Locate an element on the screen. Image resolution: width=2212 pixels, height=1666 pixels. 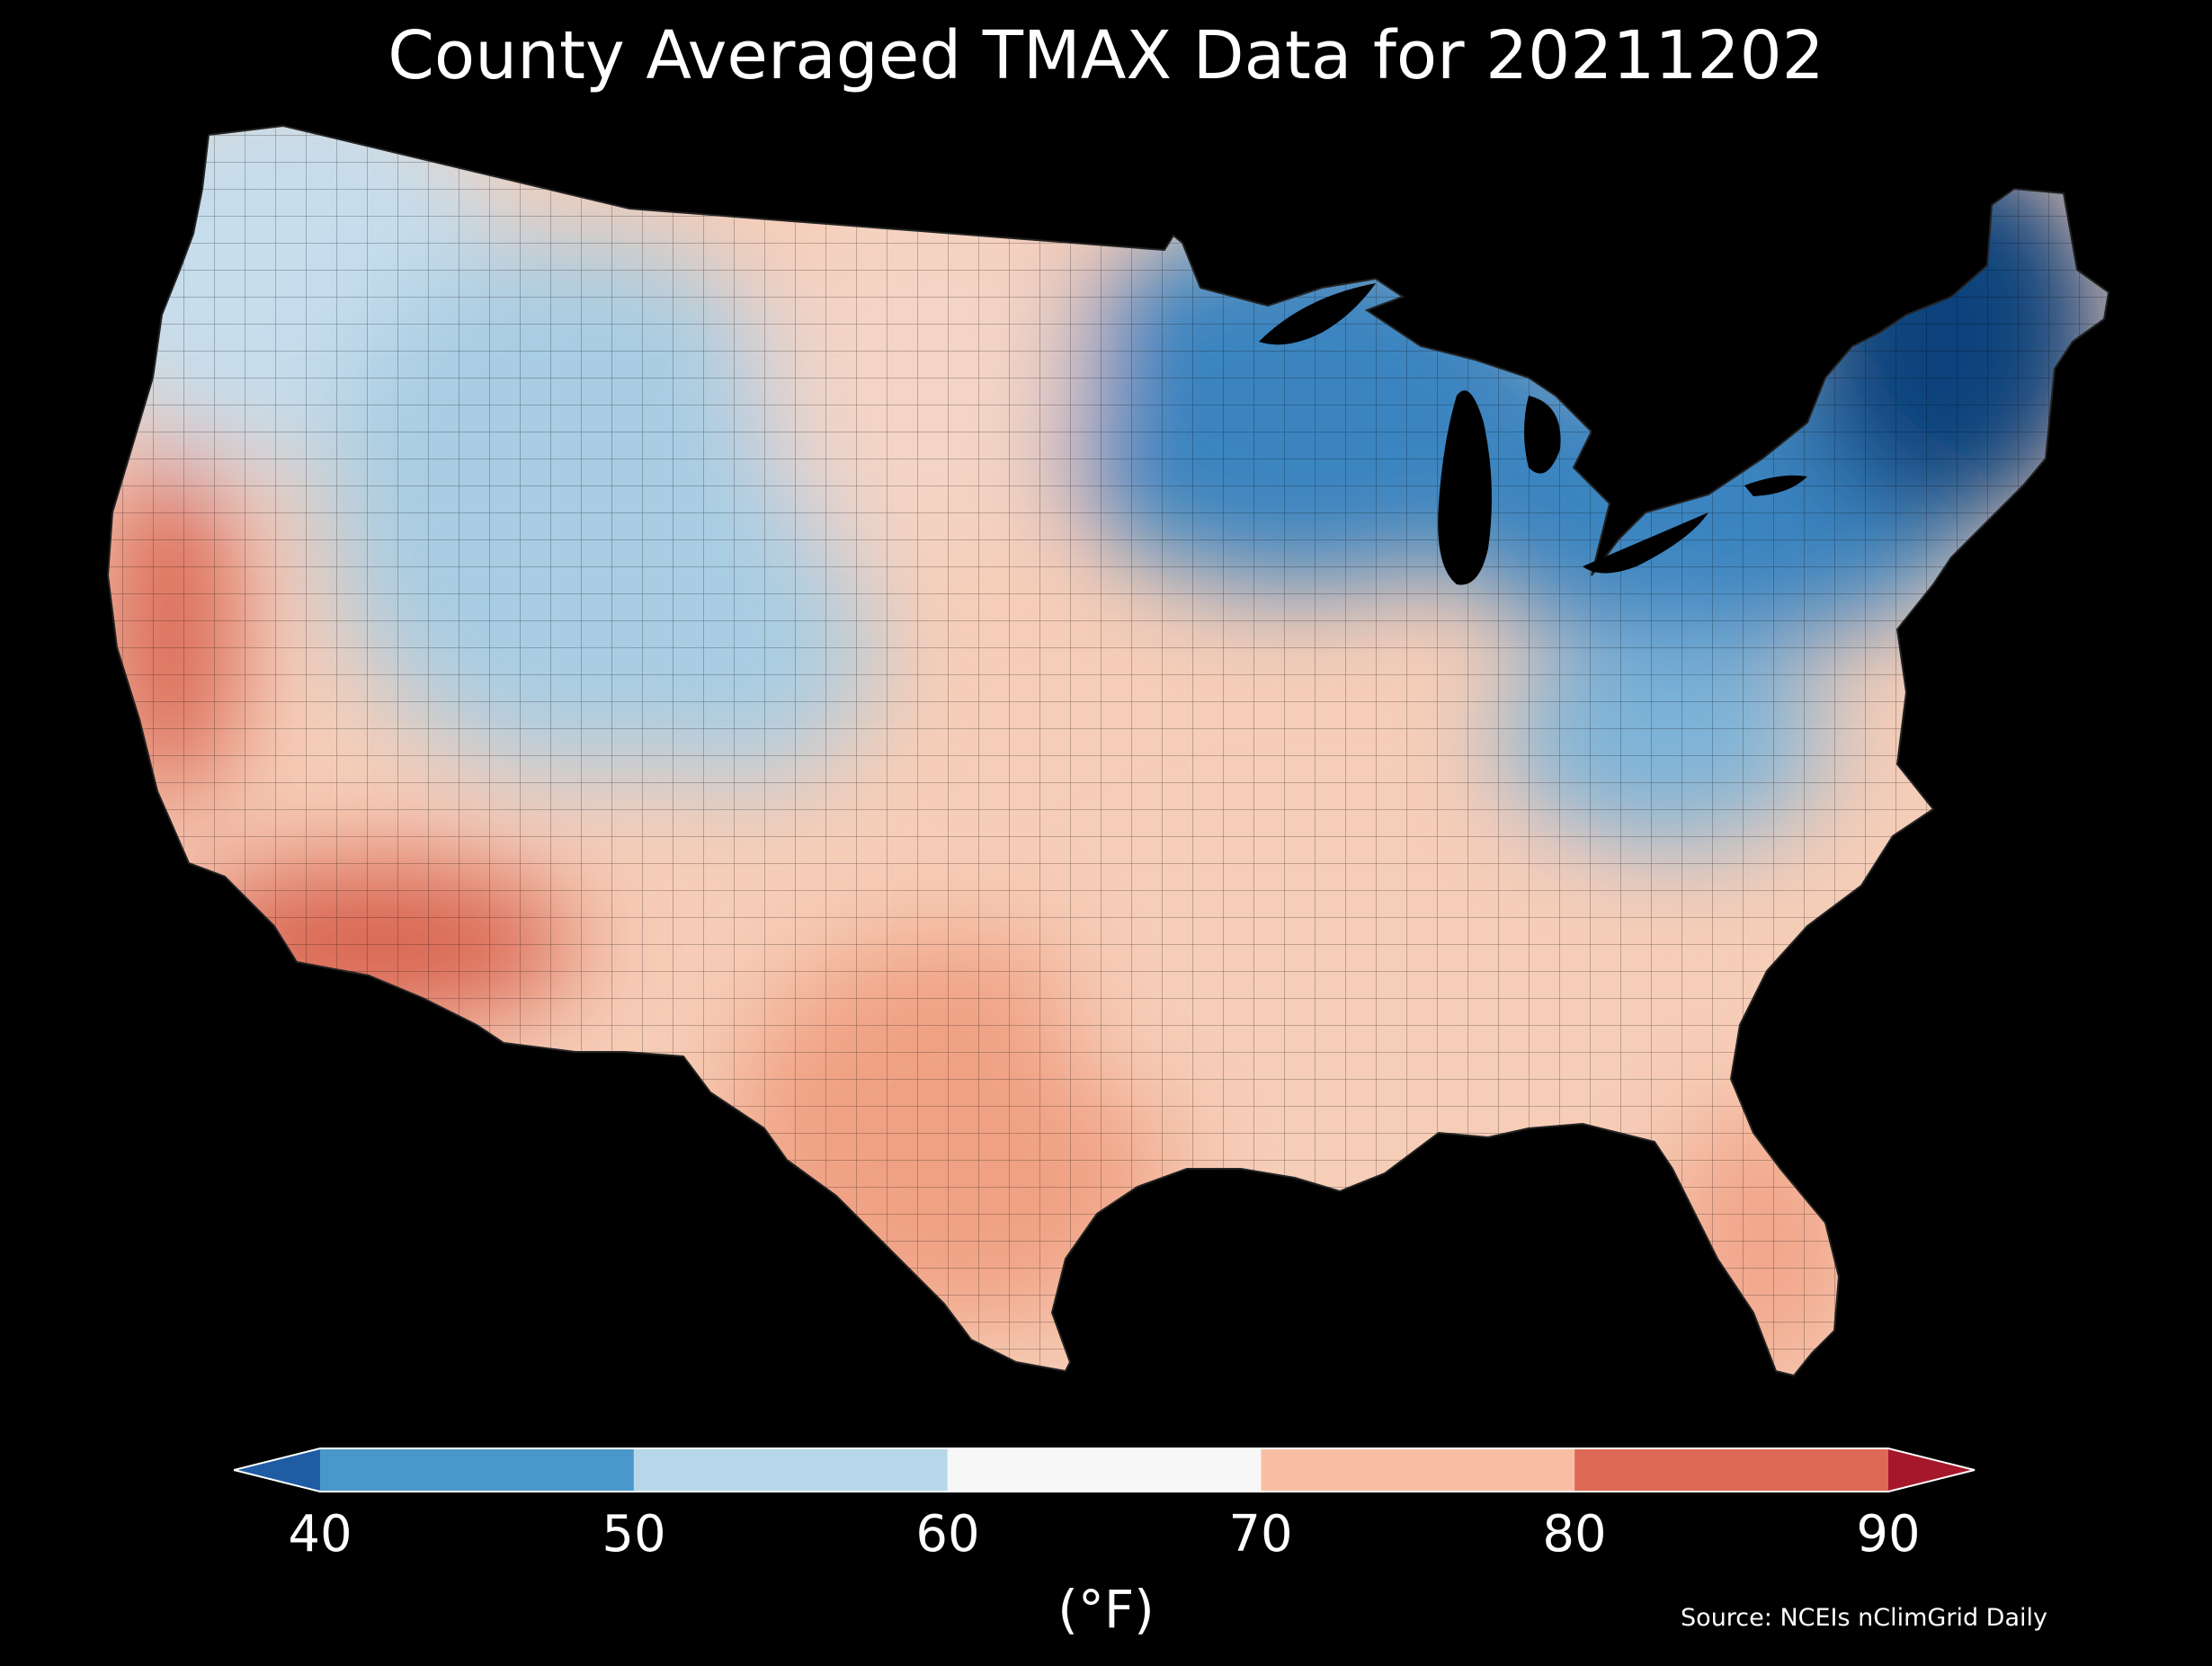
lake-erie is located at coordinates (1645, 543).